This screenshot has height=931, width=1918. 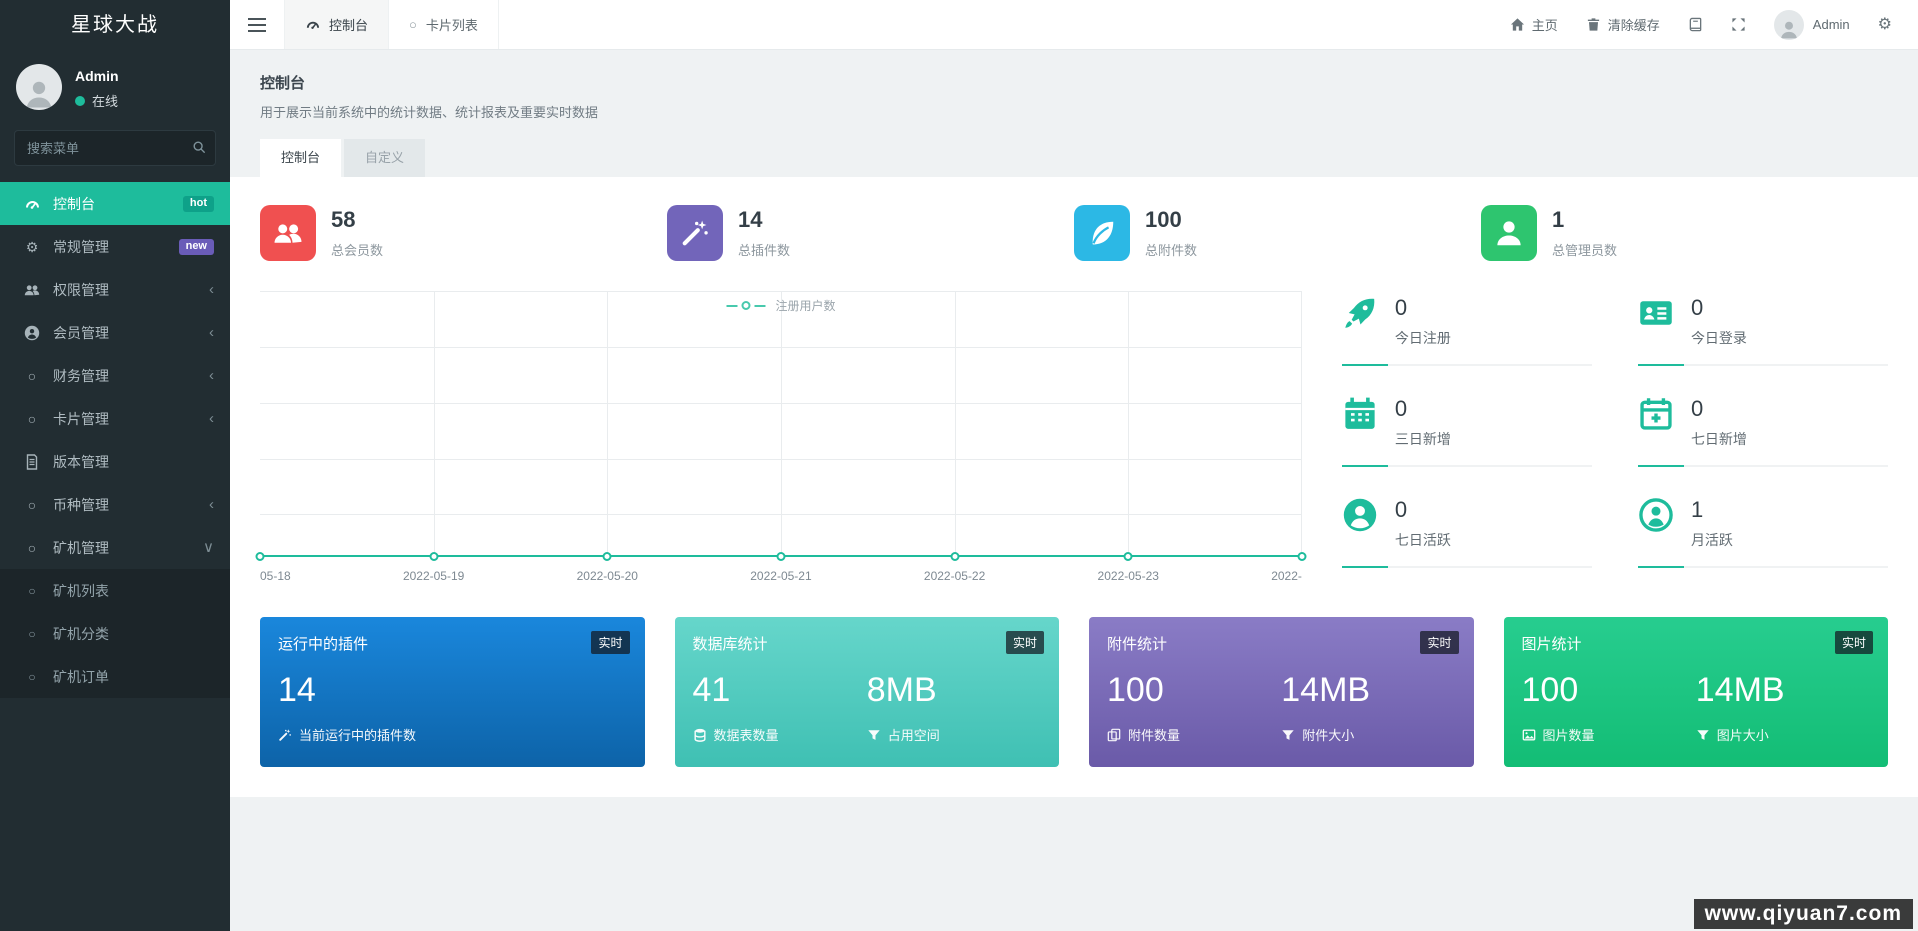 What do you see at coordinates (115, 289) in the screenshot?
I see `sidebar-item-permissions: 权限管理 ‹` at bounding box center [115, 289].